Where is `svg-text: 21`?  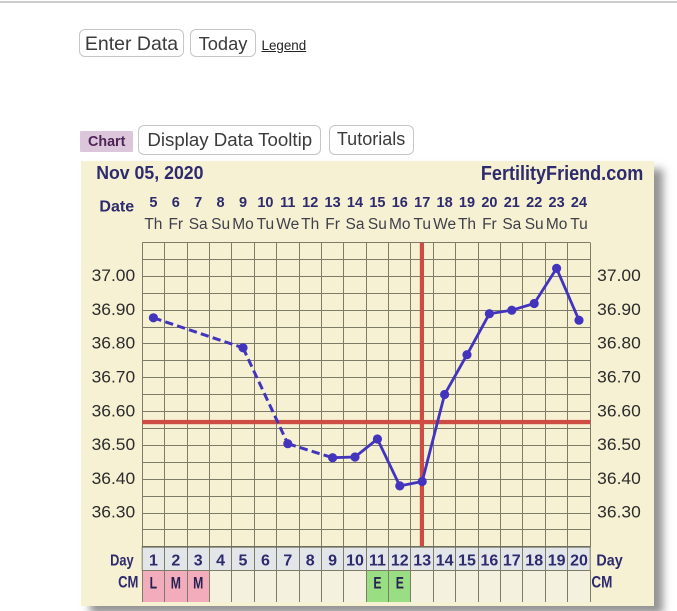
svg-text: 21 is located at coordinates (512, 203).